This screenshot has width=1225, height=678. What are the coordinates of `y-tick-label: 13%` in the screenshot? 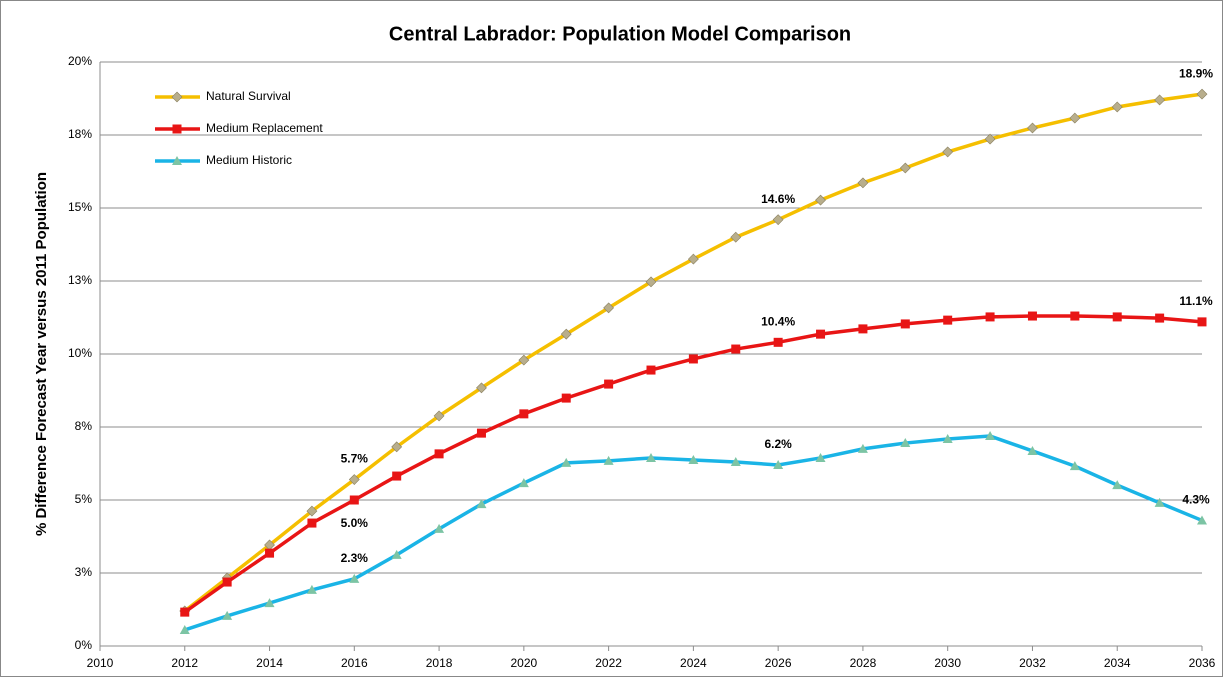 It's located at (80, 280).